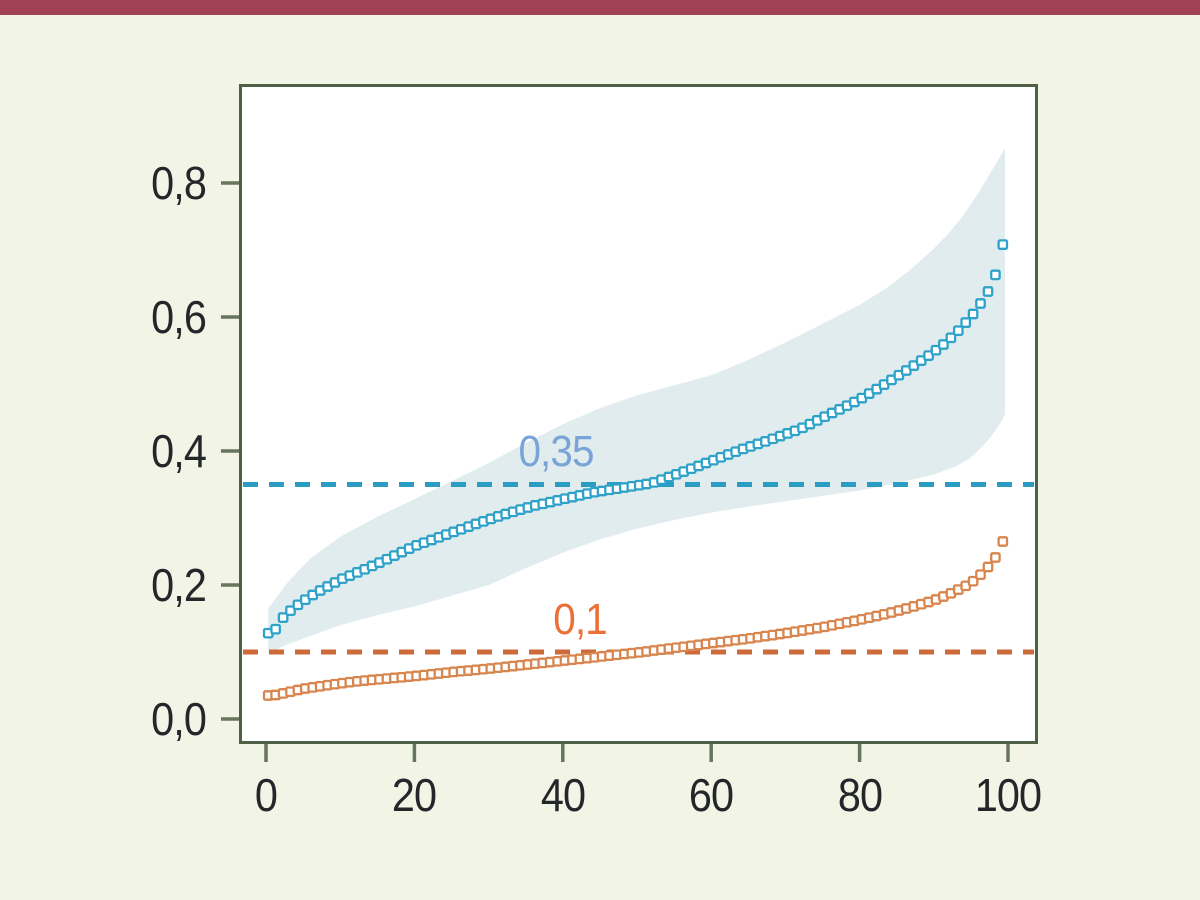  Describe the element at coordinates (266, 795) in the screenshot. I see `x-tick-label-0: 0` at that location.